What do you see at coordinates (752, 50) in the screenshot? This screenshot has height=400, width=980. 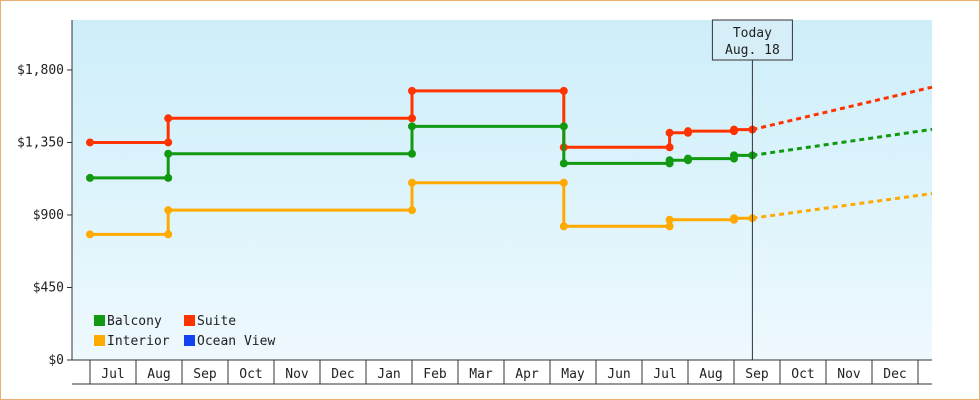 I see `today-date: Aug. 18` at bounding box center [752, 50].